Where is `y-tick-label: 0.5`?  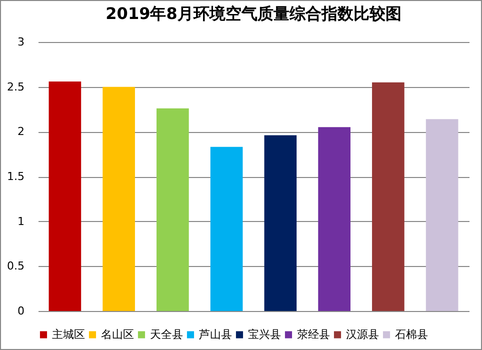 y-tick-label: 0.5 is located at coordinates (15, 266).